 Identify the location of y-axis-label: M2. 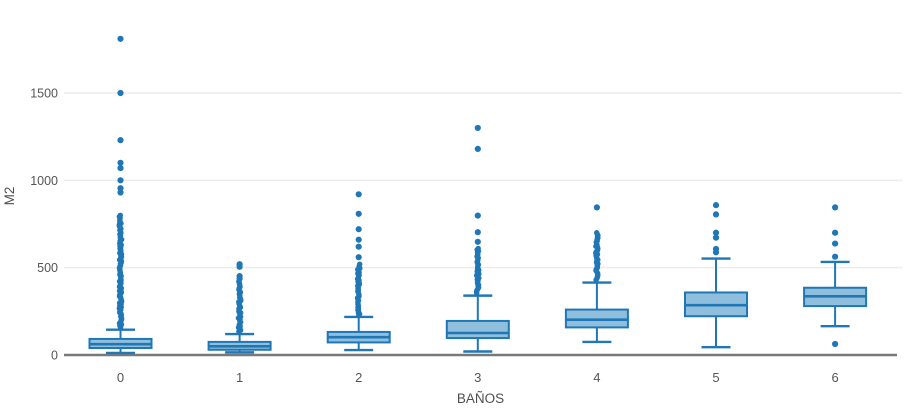
(9, 196).